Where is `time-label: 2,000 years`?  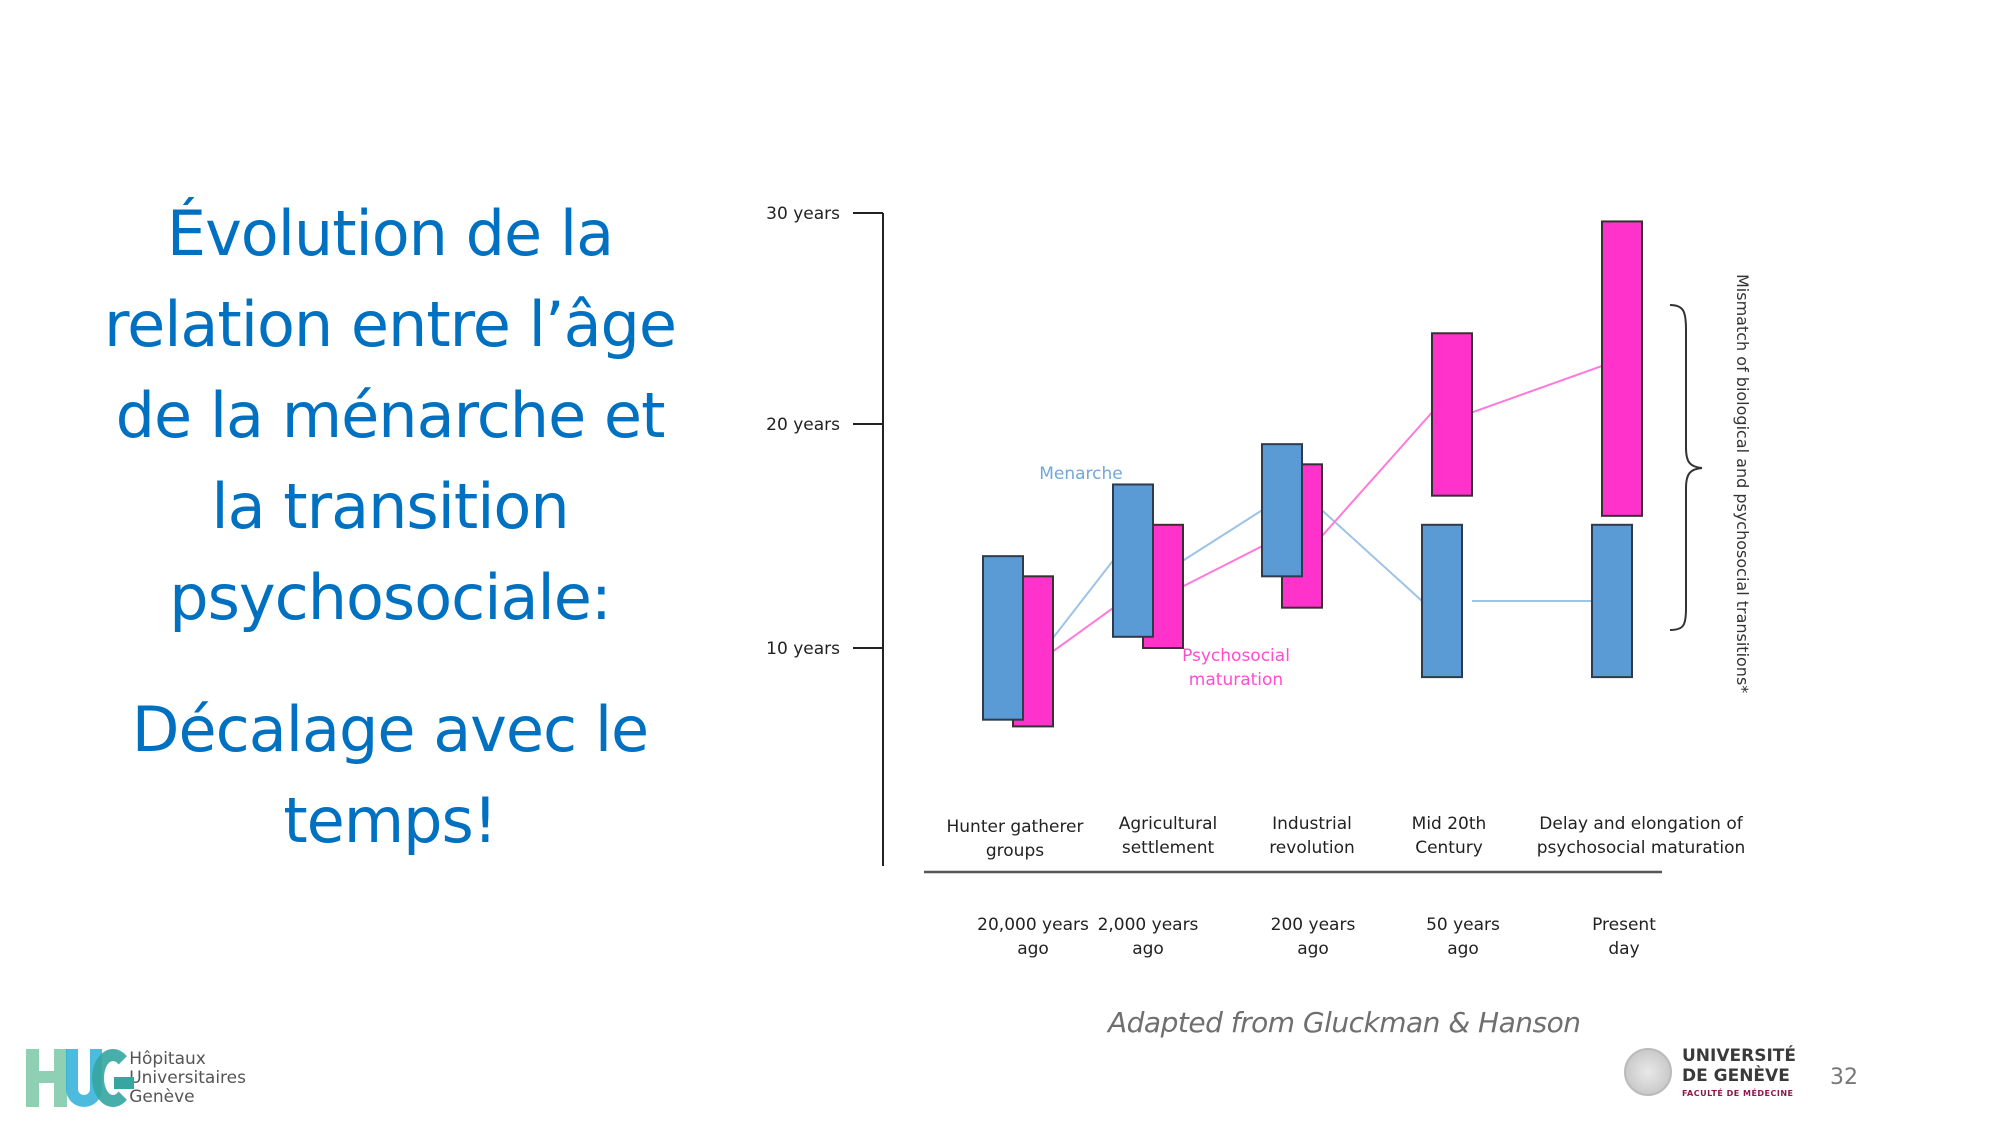
time-label: 2,000 years is located at coordinates (1148, 925).